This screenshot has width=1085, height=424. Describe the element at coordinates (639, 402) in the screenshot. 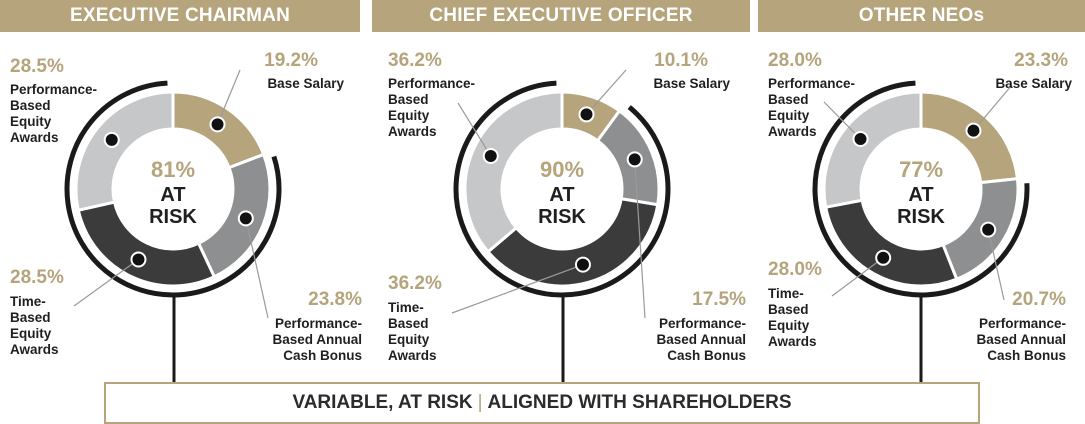

I see `footer-right-text: ALIGNED WITH SHAREHOLDERS` at that location.